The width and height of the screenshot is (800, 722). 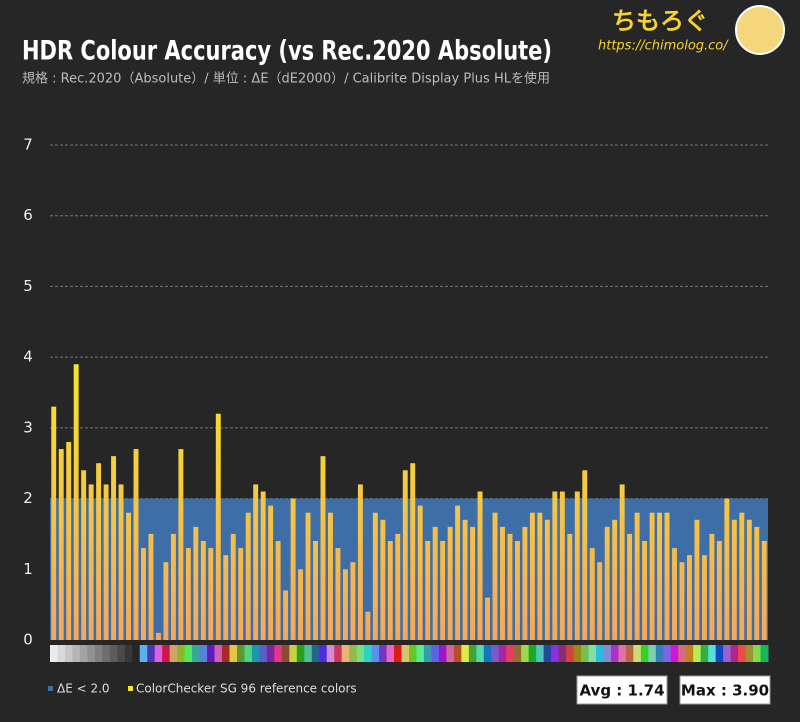 I want to click on stat-label: Avg : 1.74, so click(x=621, y=691).